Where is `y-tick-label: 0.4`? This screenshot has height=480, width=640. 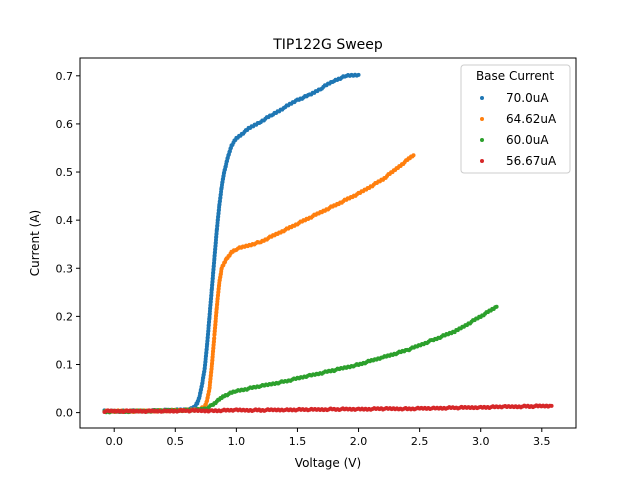 y-tick-label: 0.4 is located at coordinates (65, 220).